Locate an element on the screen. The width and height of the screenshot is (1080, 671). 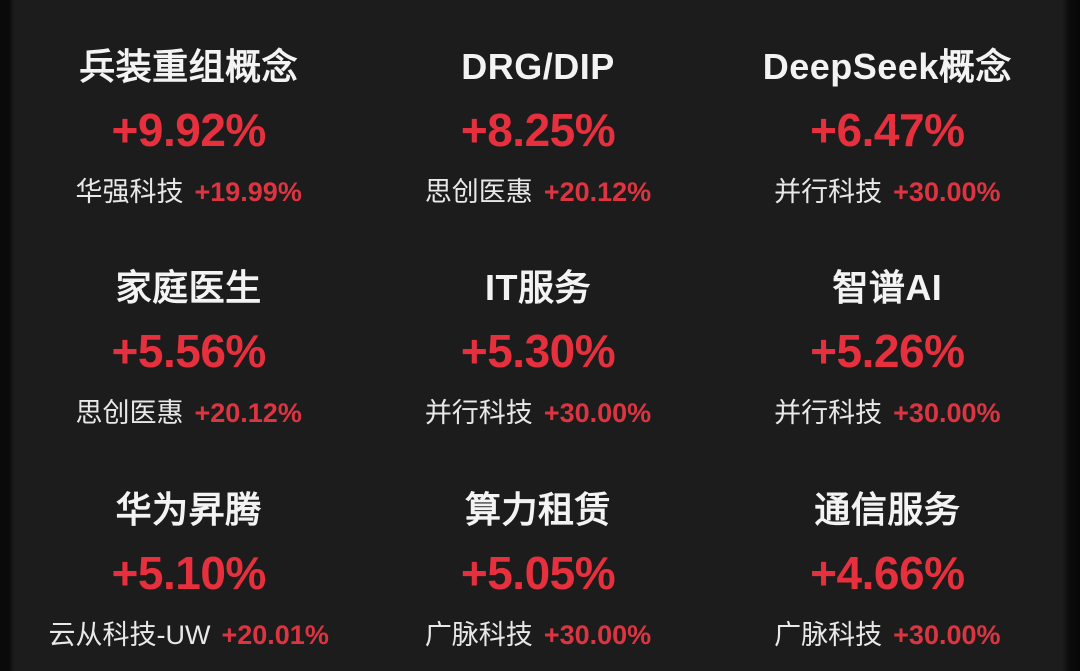
sector-name: IT服务 is located at coordinates (537, 287).